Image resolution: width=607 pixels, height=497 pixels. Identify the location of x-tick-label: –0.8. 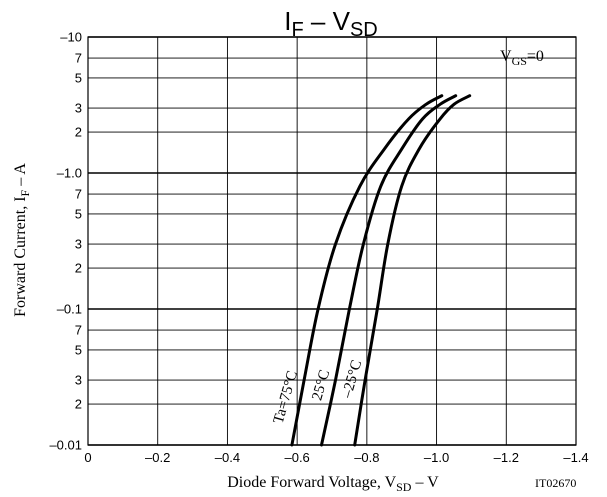
(366, 457).